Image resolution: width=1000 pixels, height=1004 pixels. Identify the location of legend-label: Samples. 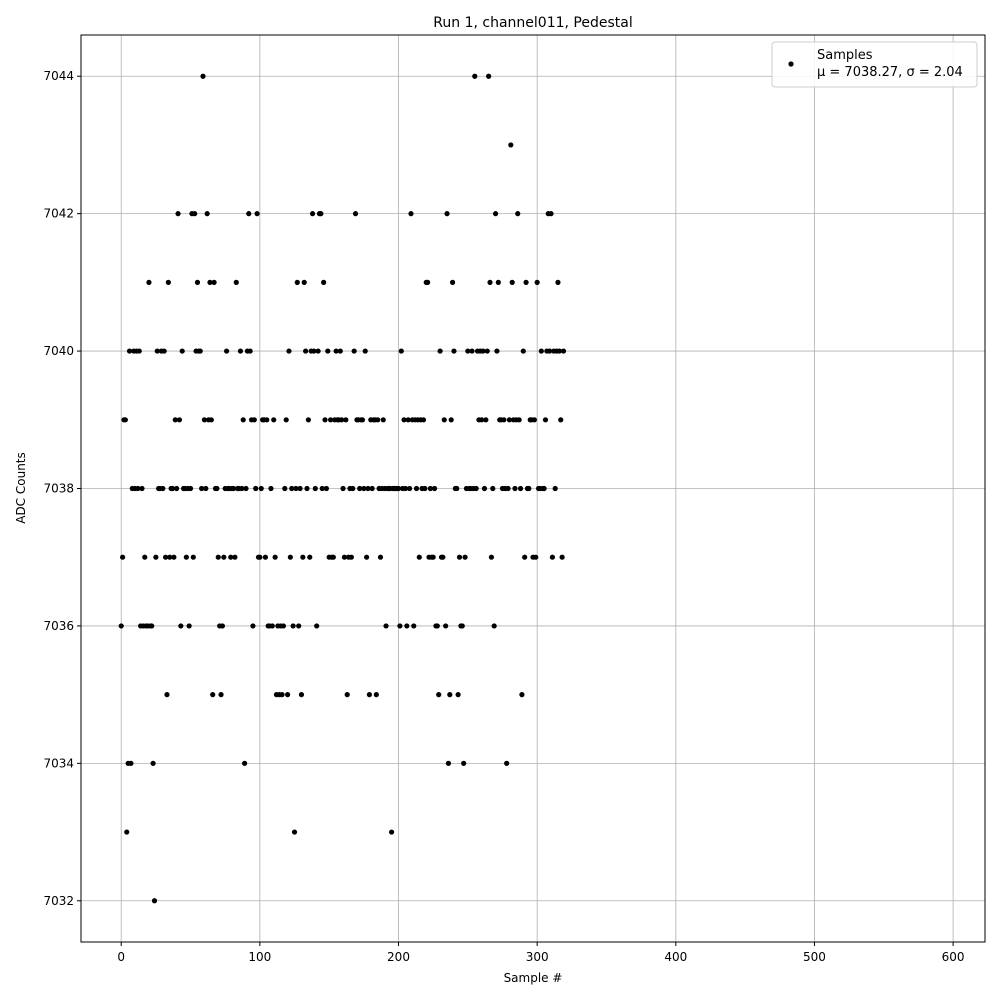
(845, 55).